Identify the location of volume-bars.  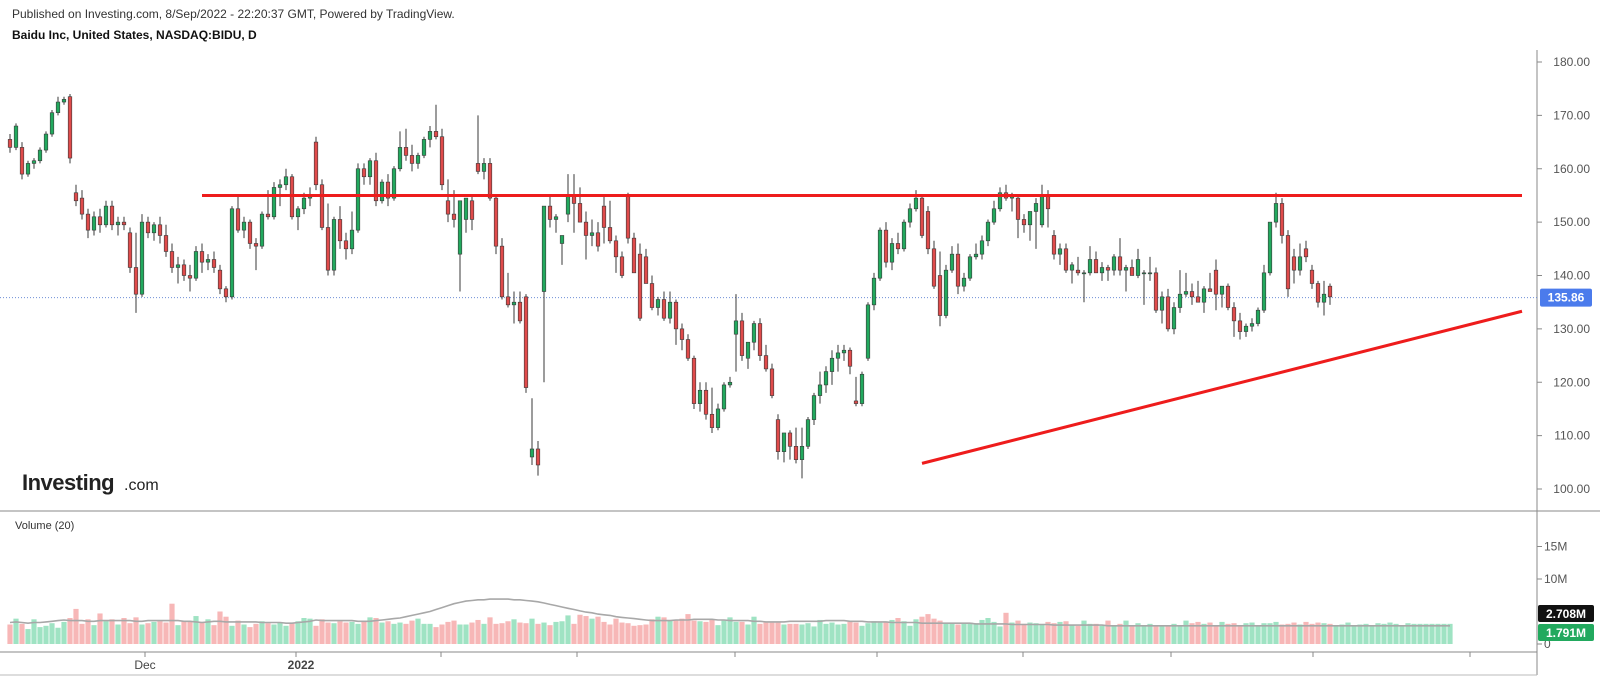
(730, 623).